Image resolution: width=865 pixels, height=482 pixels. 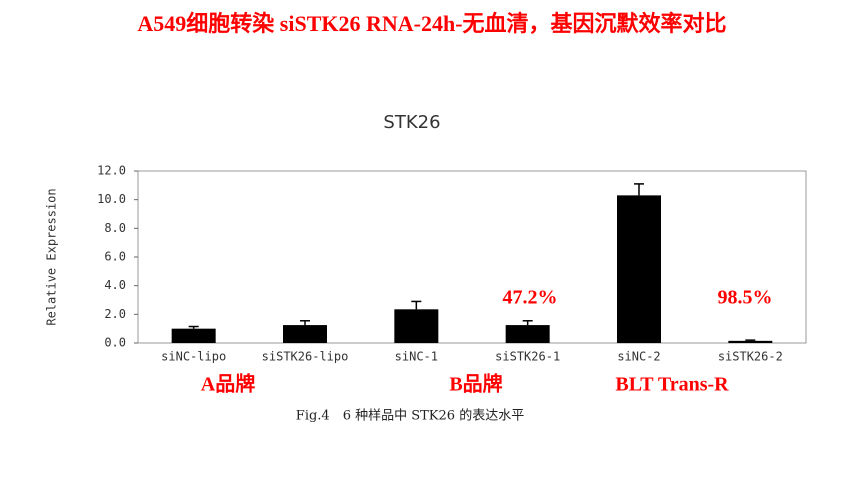 I want to click on group-label: A品牌, so click(x=228, y=384).